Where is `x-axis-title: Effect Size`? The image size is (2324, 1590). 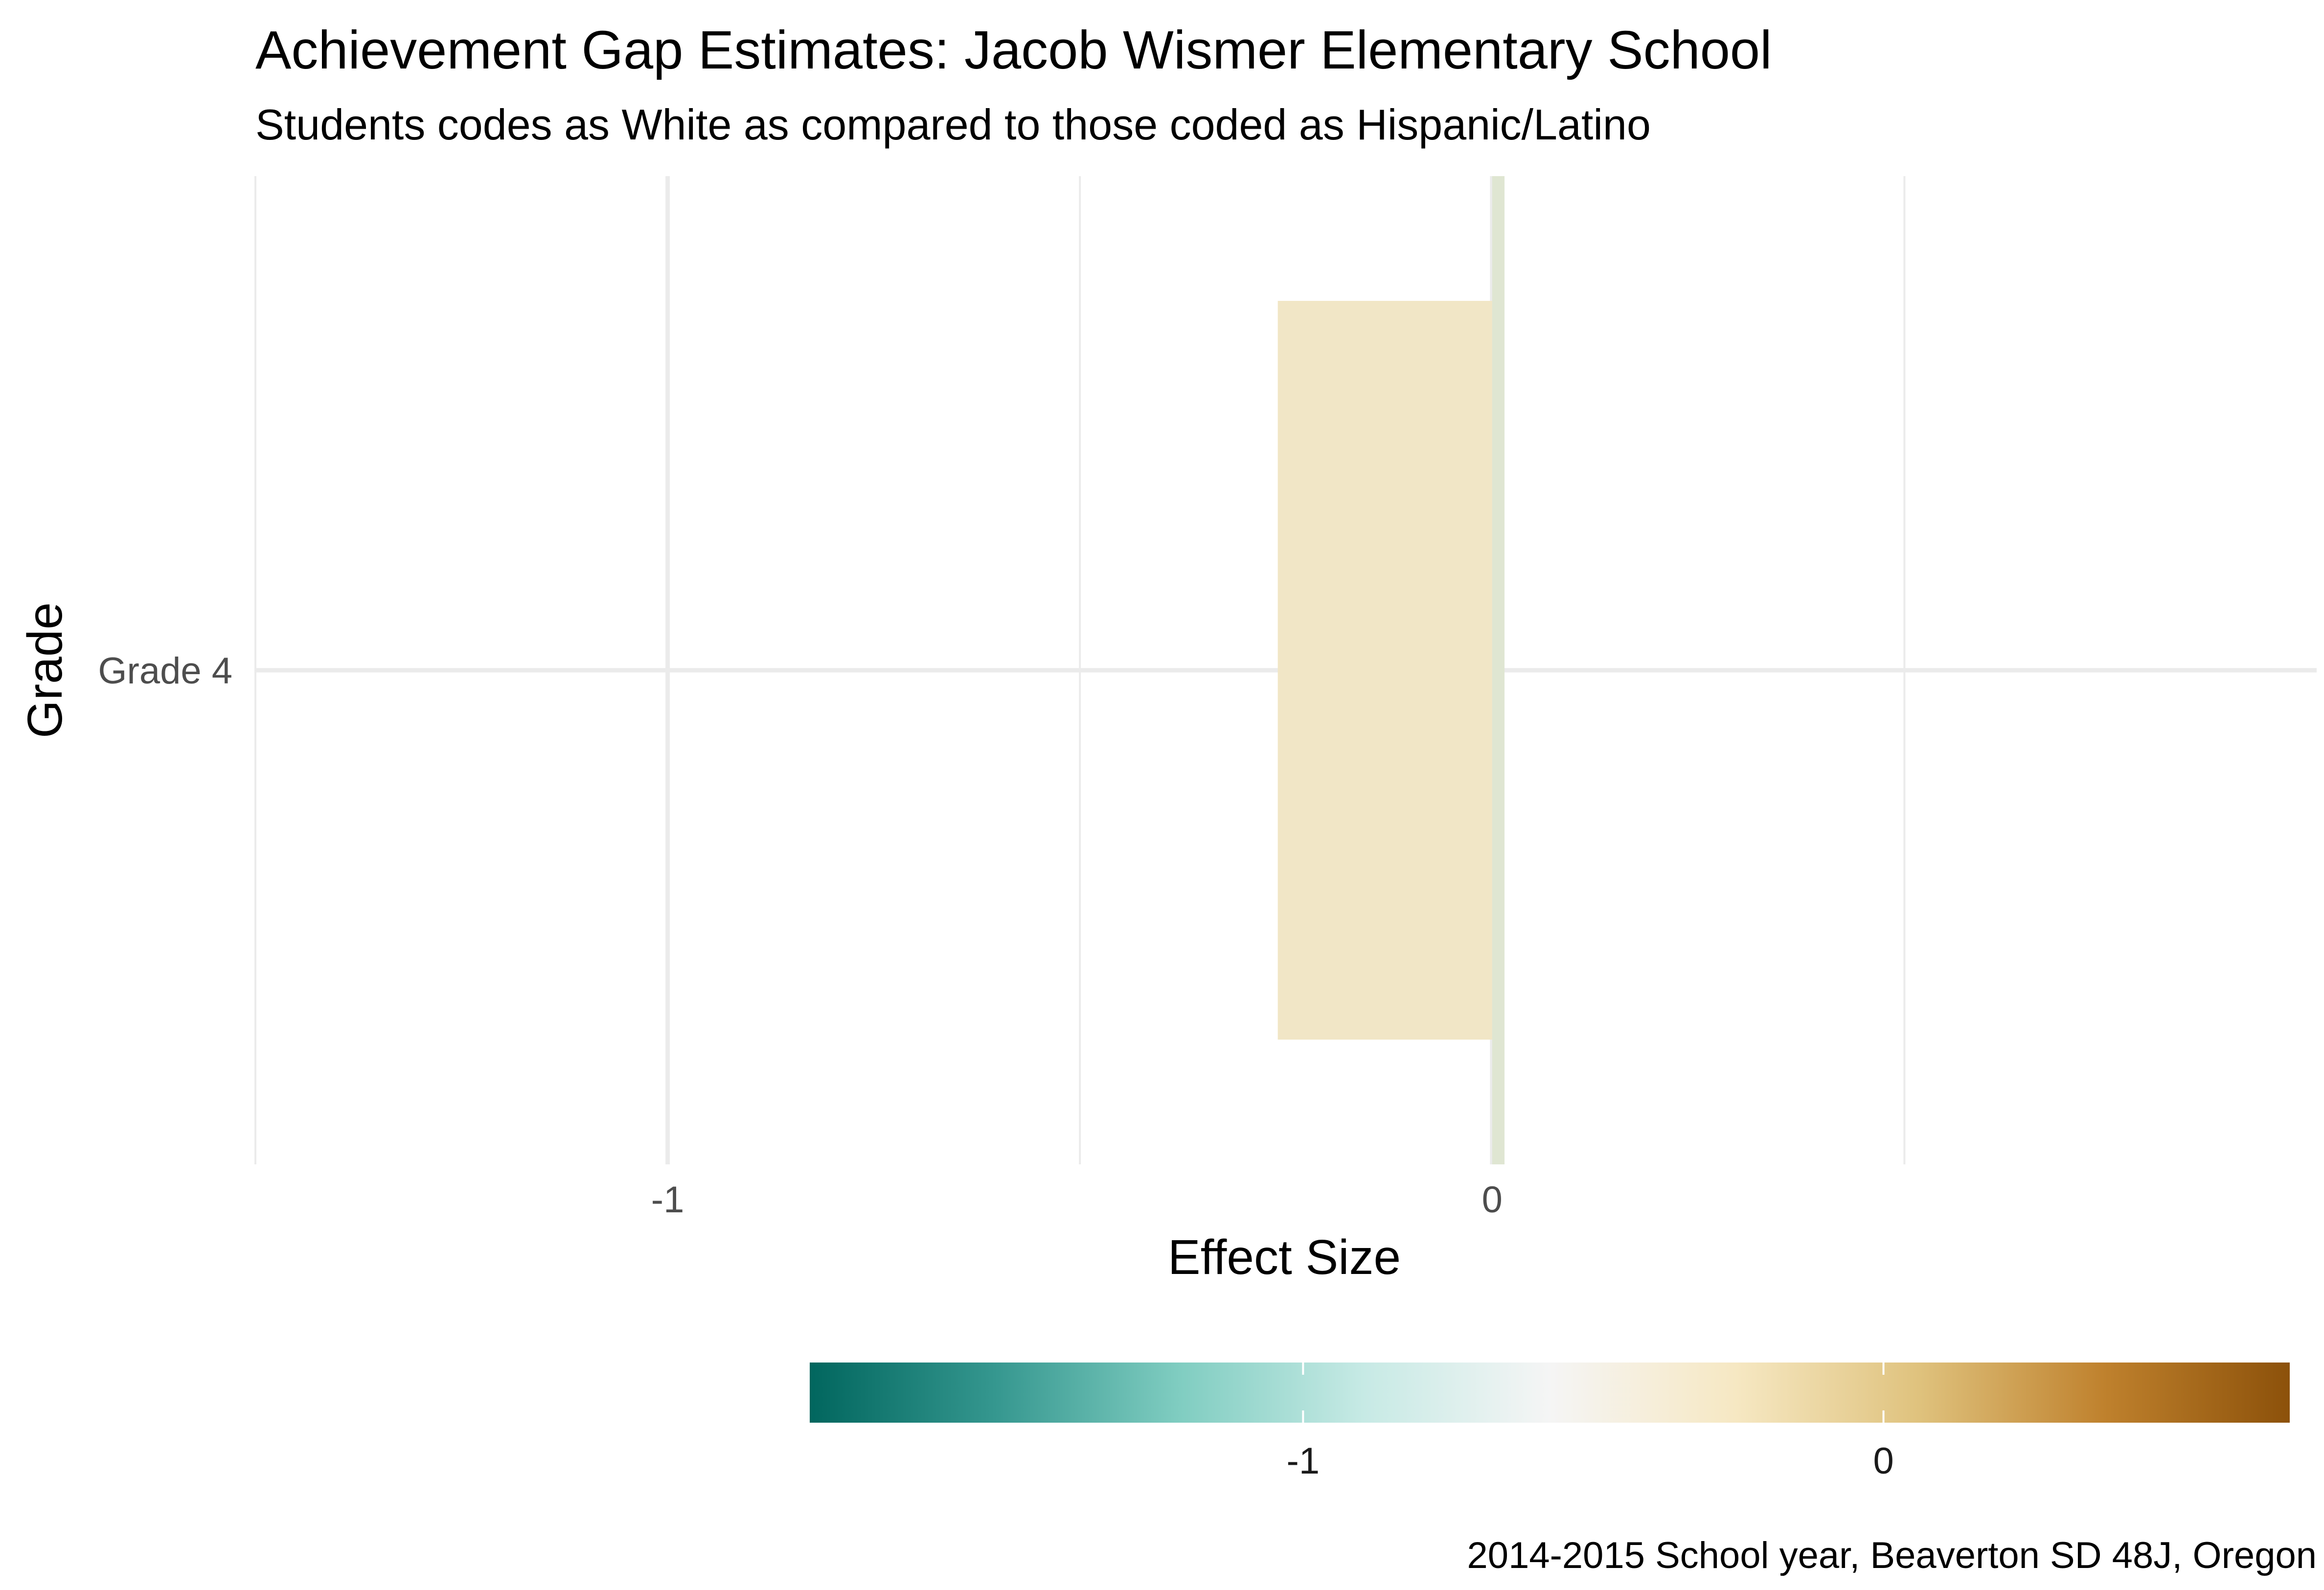 x-axis-title: Effect Size is located at coordinates (1285, 1258).